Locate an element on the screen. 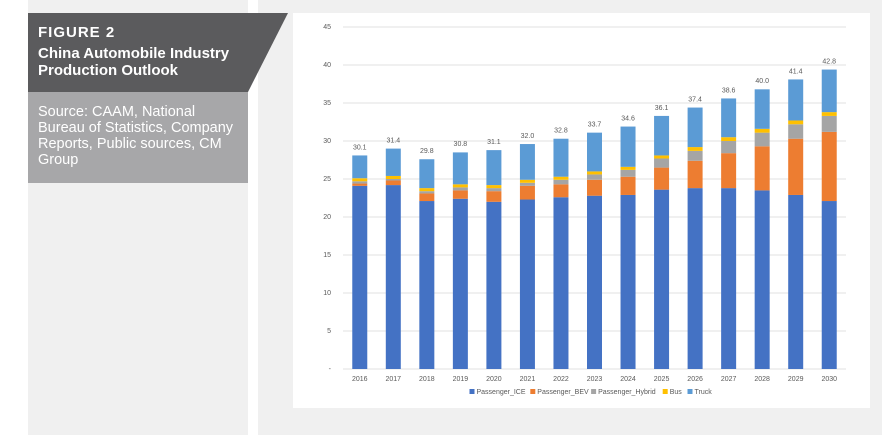 Image resolution: width=882 pixels, height=435 pixels. y-tick-label: 10 is located at coordinates (327, 293).